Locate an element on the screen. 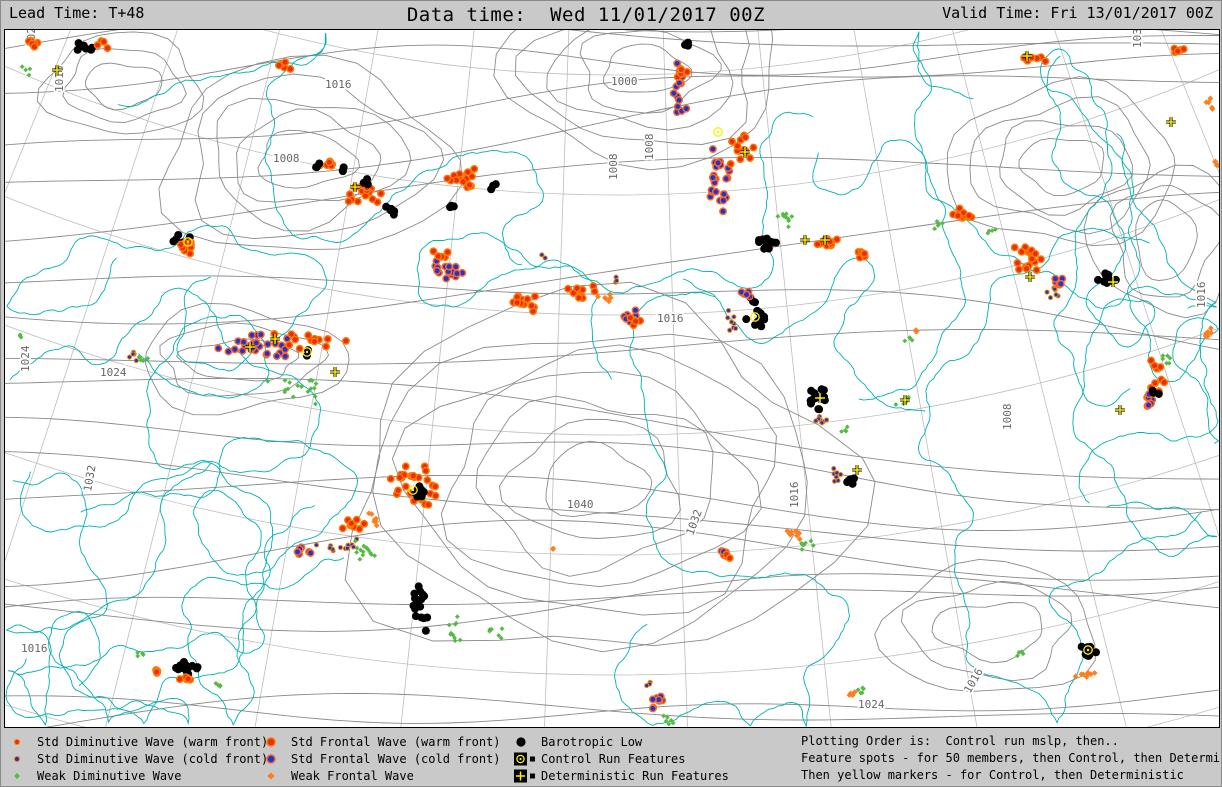 The height and width of the screenshot is (787, 1222). warm-frontal-wave-icon is located at coordinates (275, 742).